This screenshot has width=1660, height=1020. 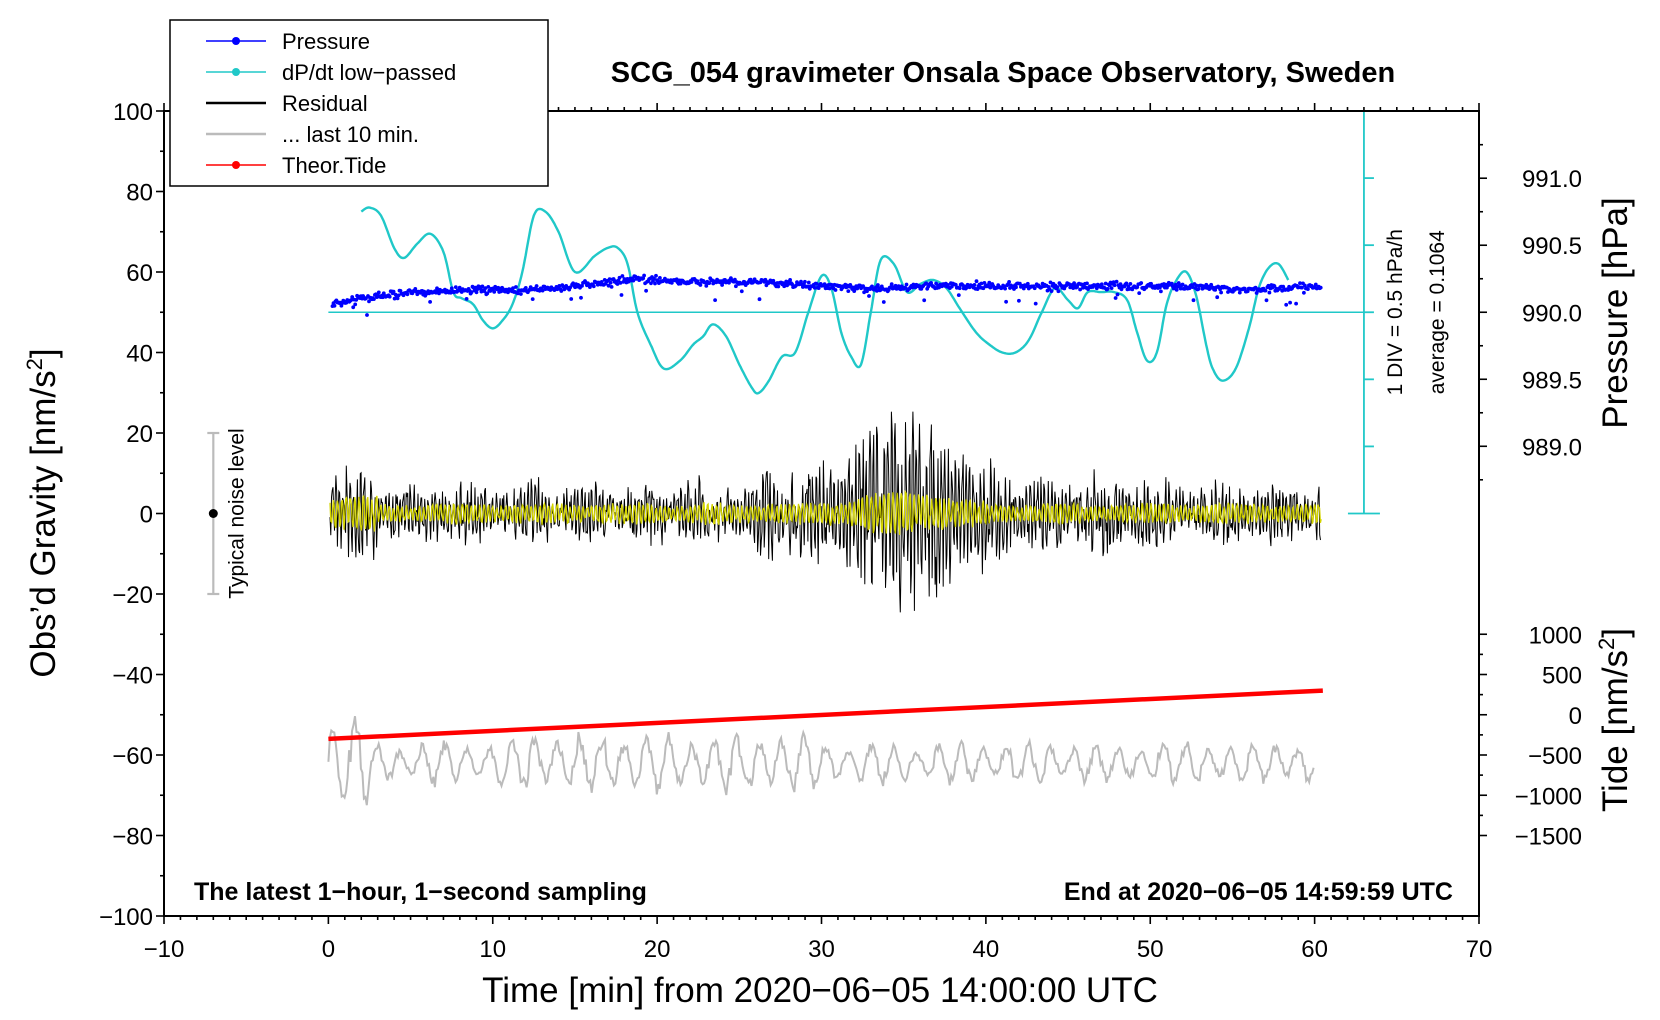 I want to click on y-axis-title: Obs’d Gravity [nm/s2], so click(x=42, y=512).